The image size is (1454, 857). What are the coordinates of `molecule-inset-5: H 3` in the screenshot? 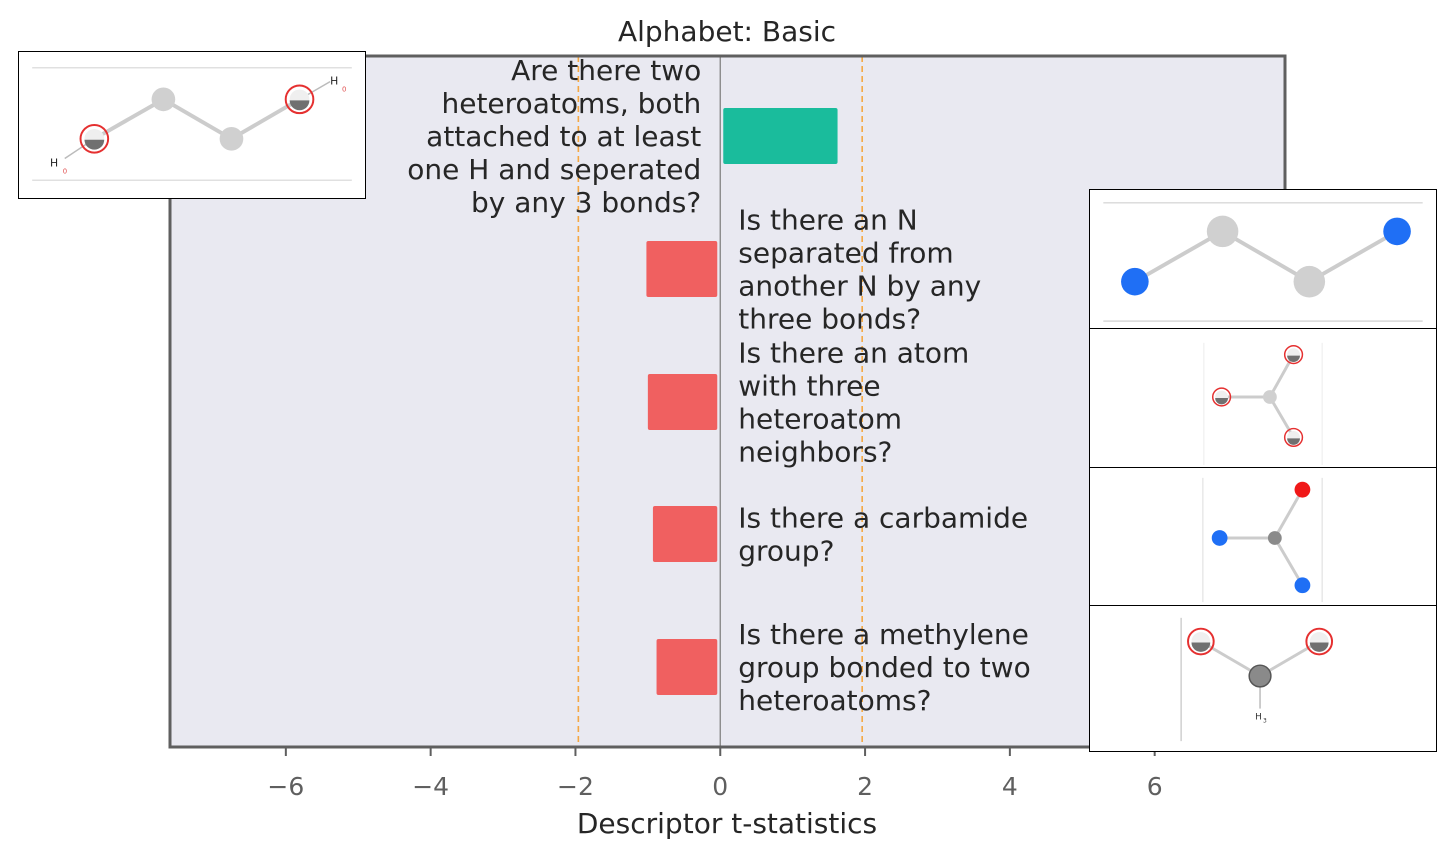 It's located at (1263, 678).